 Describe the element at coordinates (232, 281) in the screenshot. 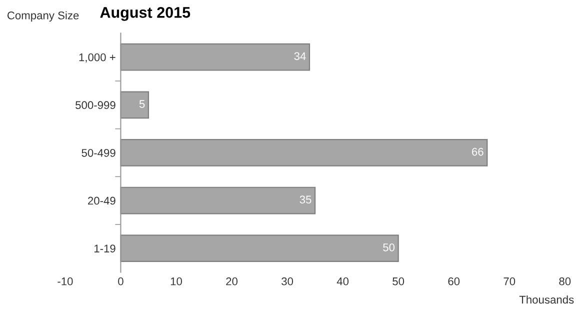

I see `x-tick-label: 20` at that location.